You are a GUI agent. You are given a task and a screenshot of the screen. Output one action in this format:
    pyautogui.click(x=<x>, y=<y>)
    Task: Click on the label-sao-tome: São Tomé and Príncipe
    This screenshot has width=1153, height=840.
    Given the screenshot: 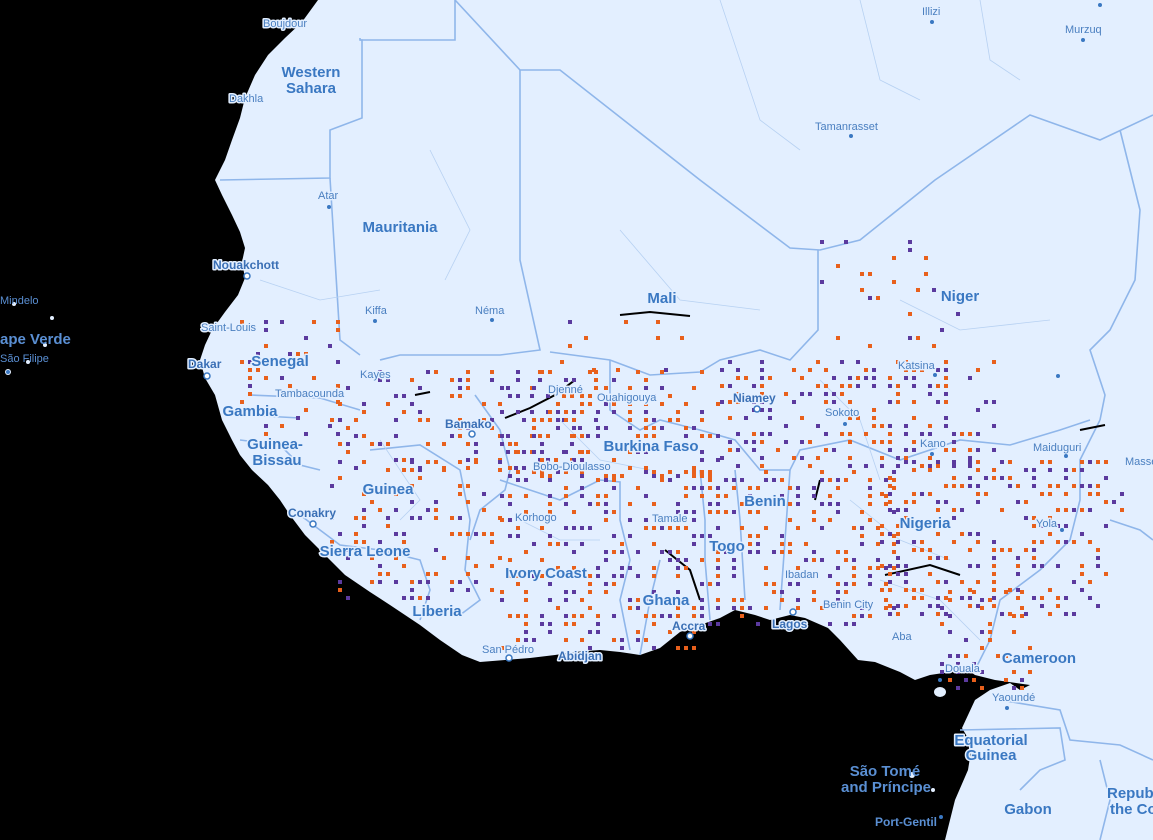 What is the action you would take?
    pyautogui.click(x=886, y=779)
    